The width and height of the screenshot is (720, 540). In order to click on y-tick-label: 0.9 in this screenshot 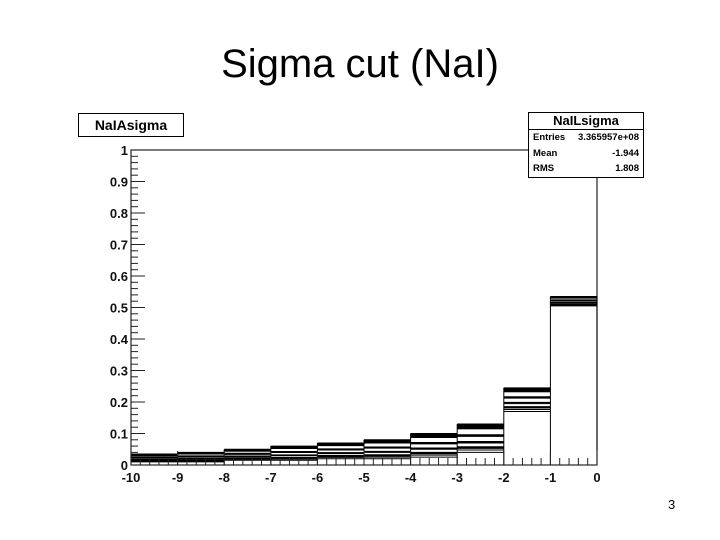, I will do `click(119, 182)`.